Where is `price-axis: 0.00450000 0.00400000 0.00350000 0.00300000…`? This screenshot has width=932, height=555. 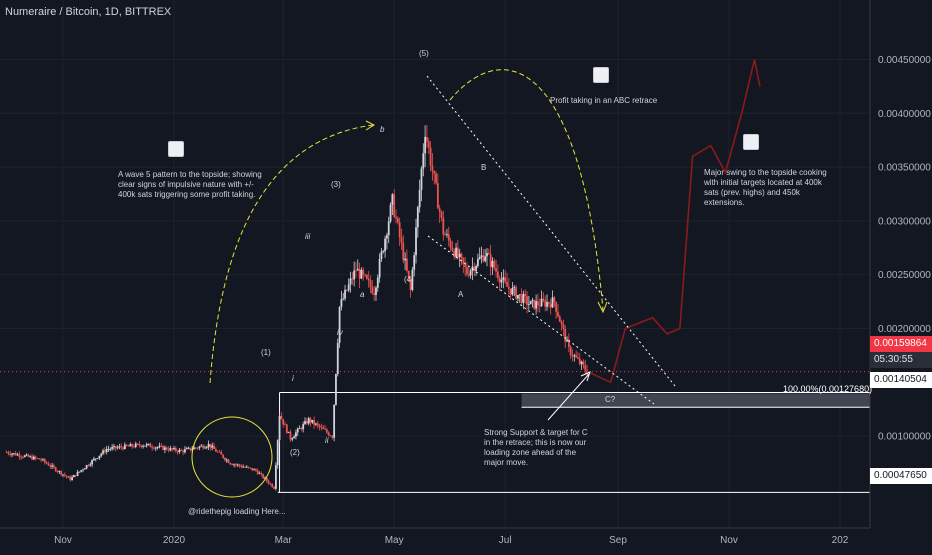
price-axis: 0.00450000 0.00400000 0.00350000 0.00300000… is located at coordinates (900, 275).